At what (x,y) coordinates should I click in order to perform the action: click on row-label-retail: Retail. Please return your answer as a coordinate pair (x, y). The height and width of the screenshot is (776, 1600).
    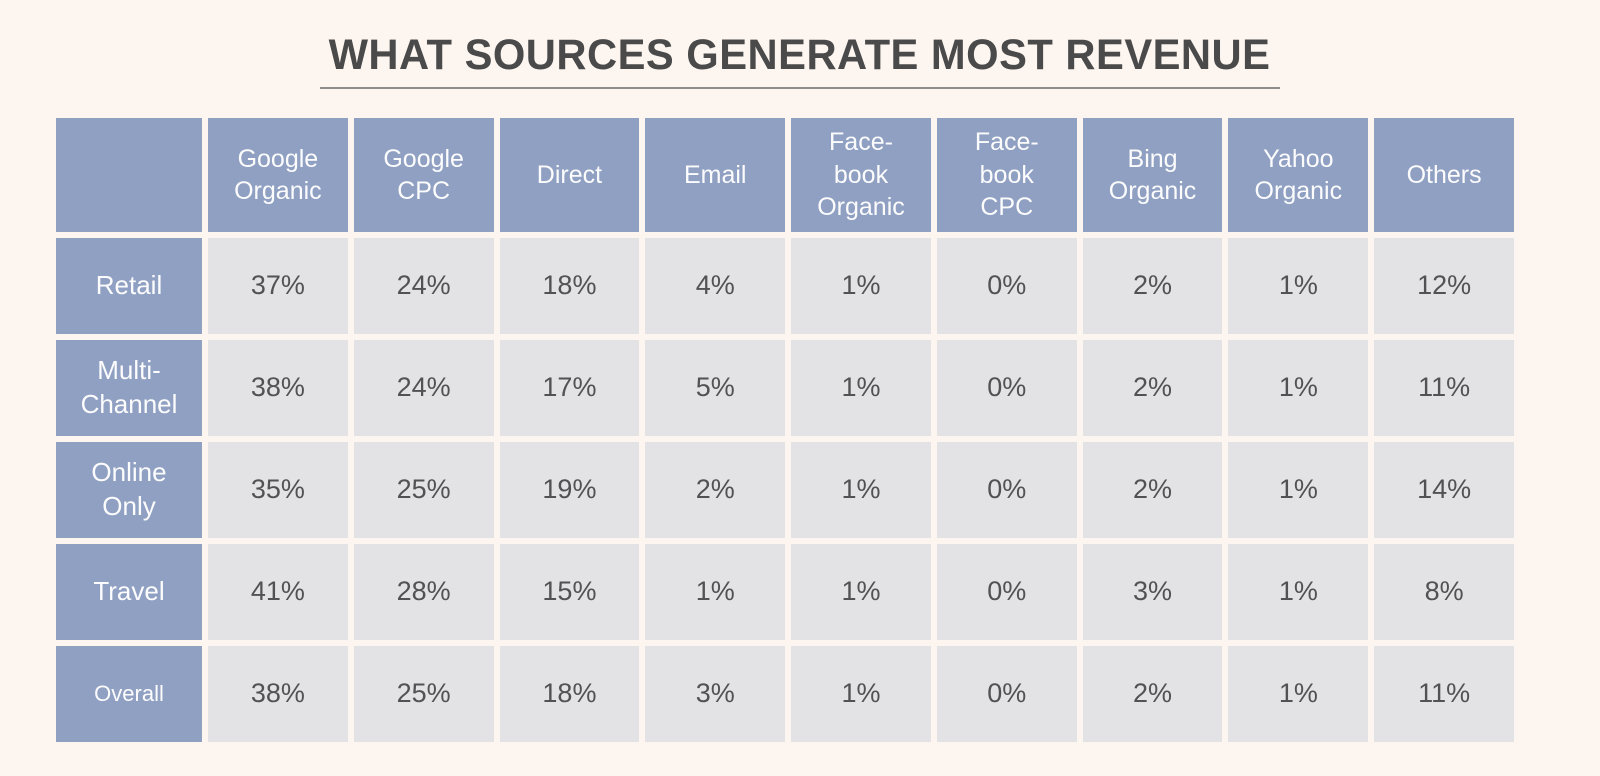
    Looking at the image, I should click on (129, 286).